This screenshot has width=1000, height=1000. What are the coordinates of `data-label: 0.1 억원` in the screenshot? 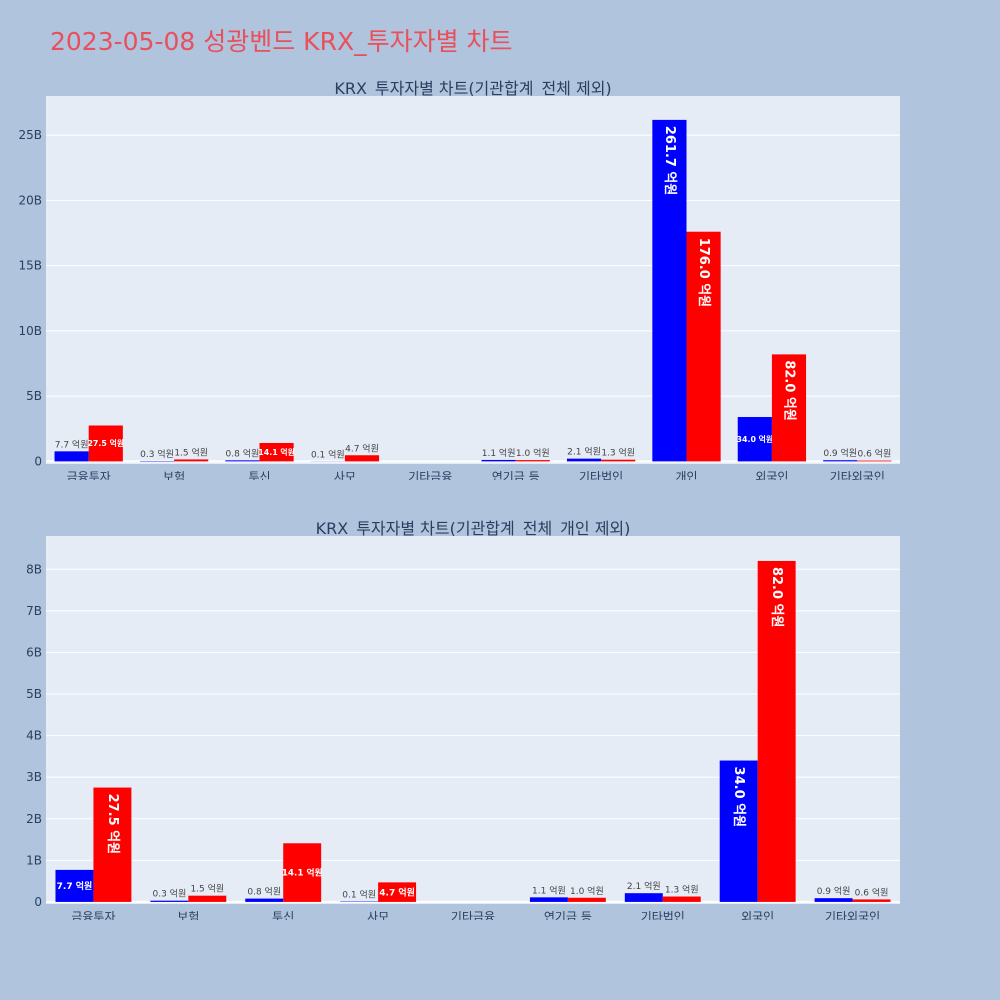 It's located at (328, 454).